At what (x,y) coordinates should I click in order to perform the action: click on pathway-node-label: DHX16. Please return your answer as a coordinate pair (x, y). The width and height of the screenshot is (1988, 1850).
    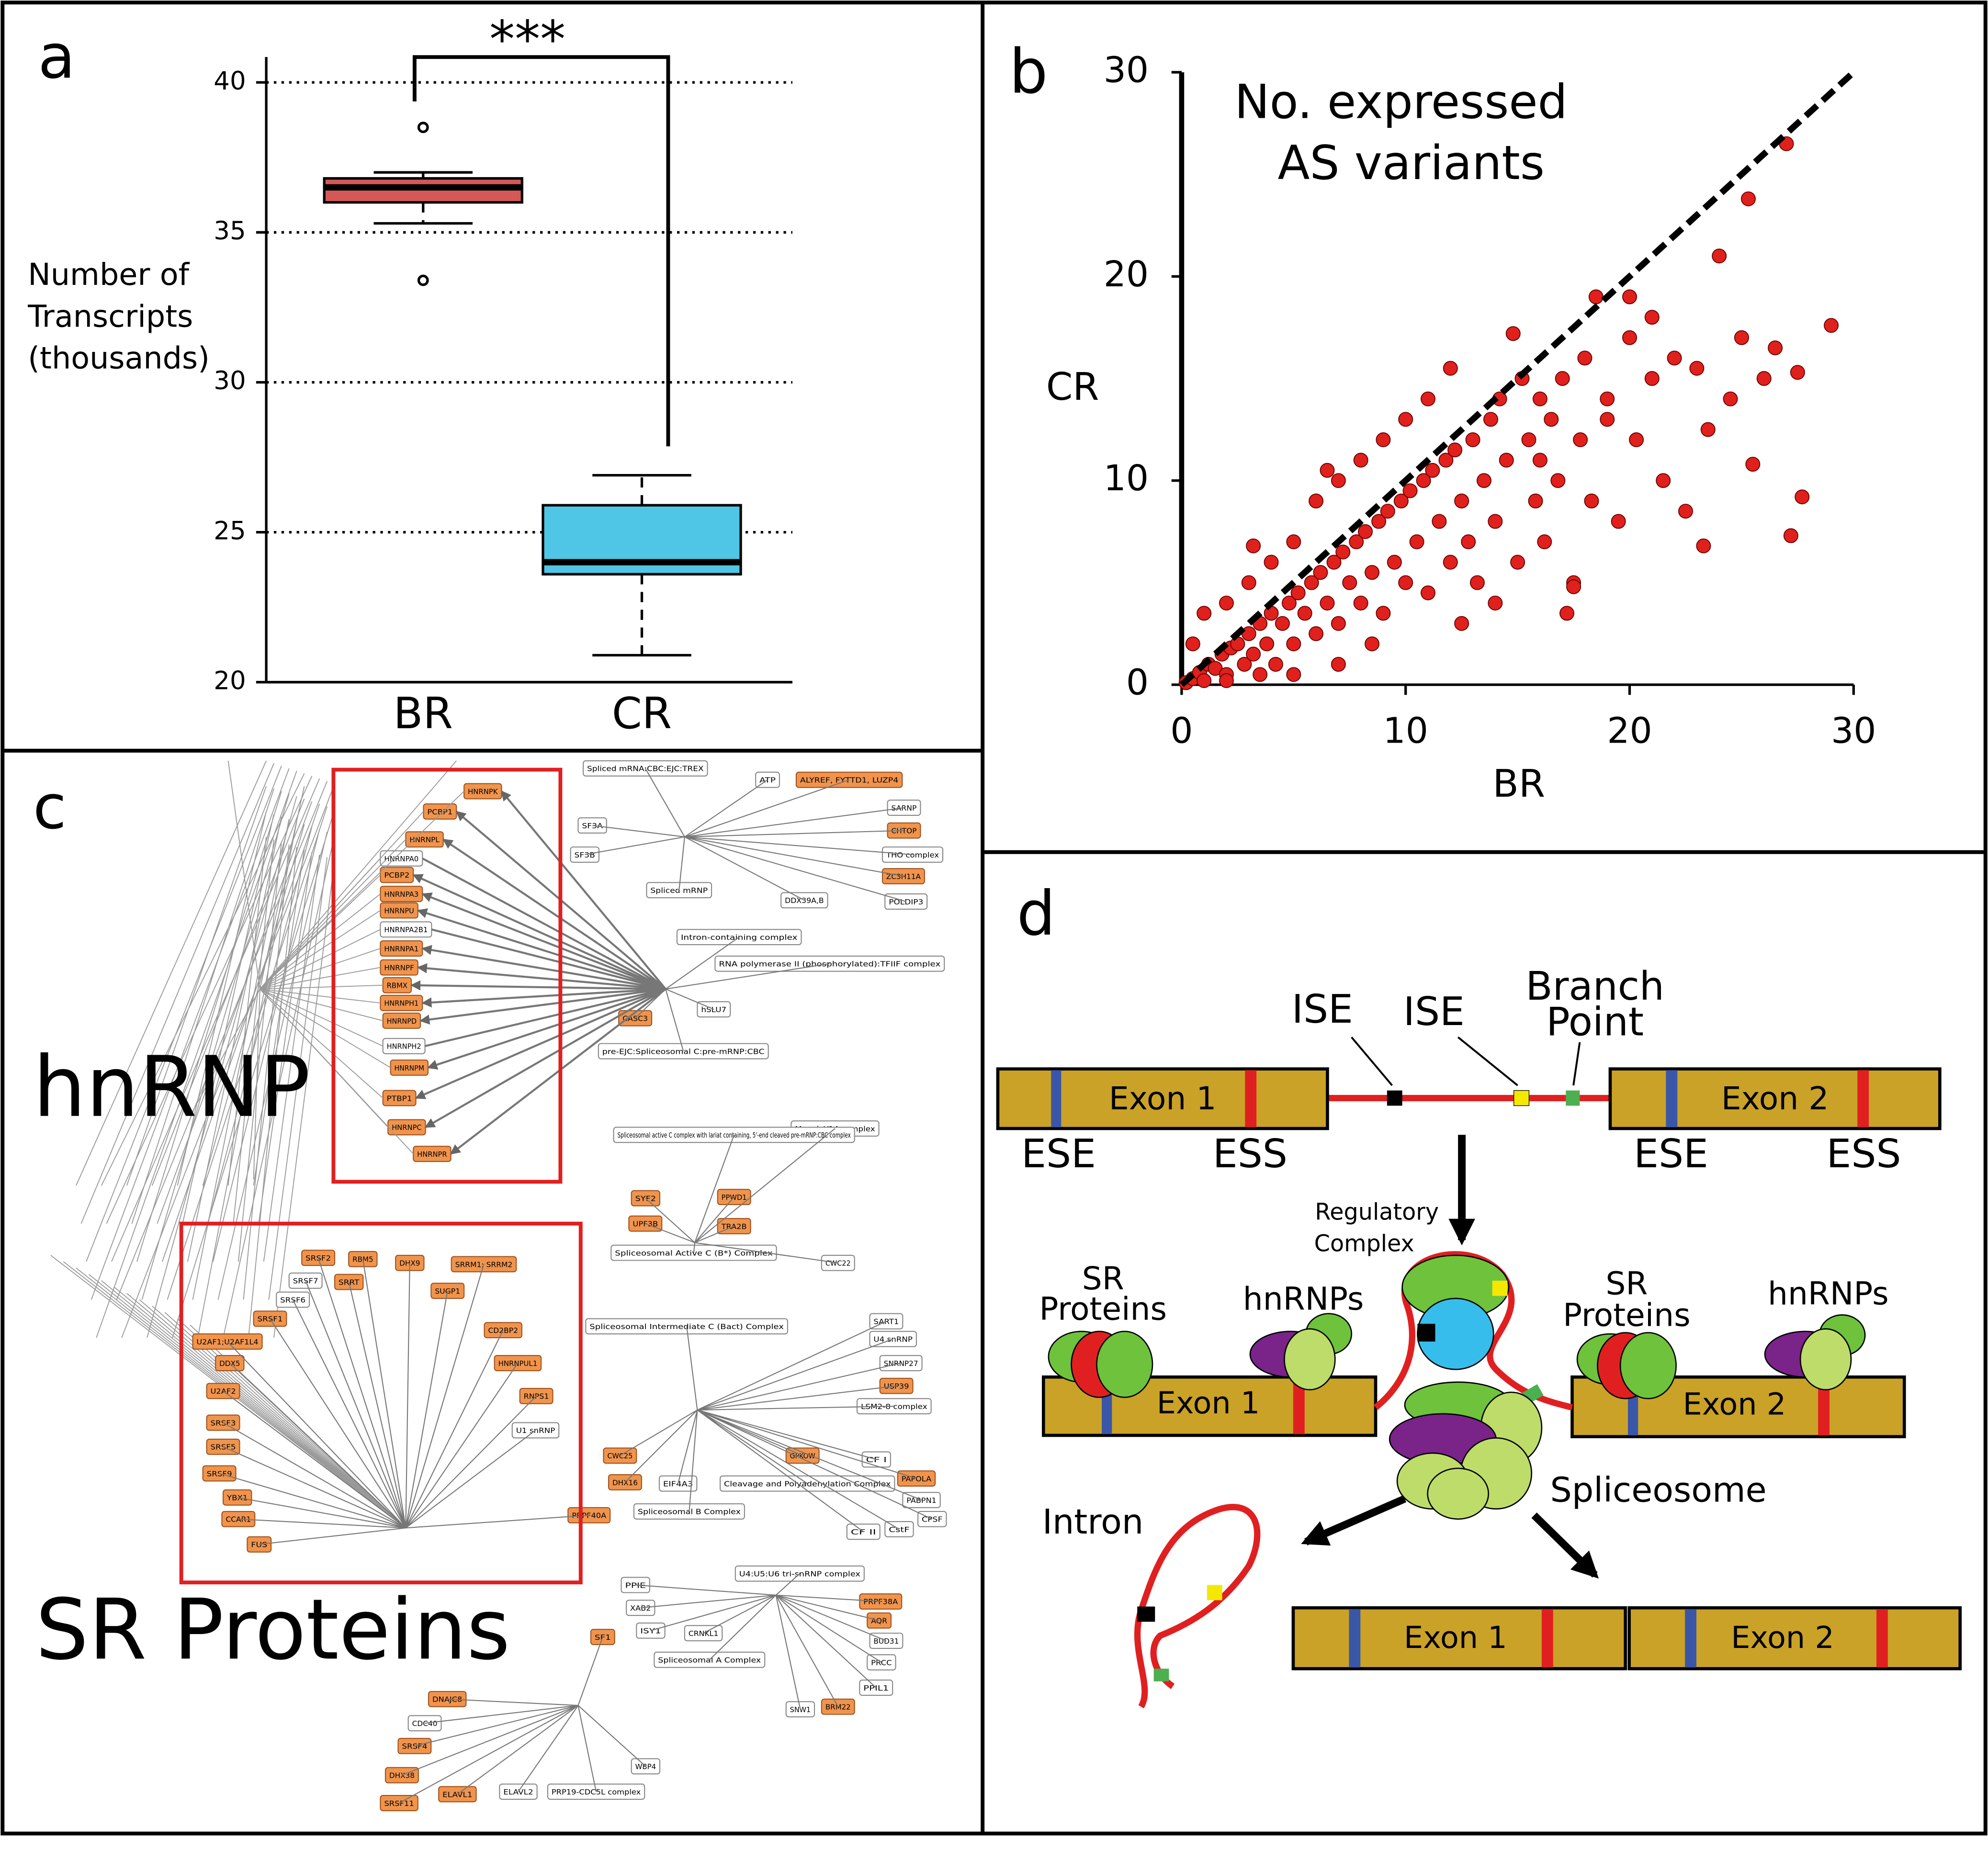
    Looking at the image, I should click on (625, 1482).